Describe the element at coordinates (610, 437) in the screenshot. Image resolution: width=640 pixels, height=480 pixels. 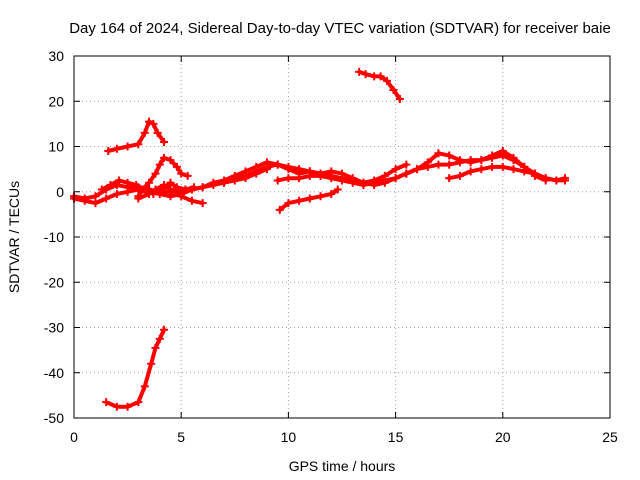
I see `x-tick-label: 25` at that location.